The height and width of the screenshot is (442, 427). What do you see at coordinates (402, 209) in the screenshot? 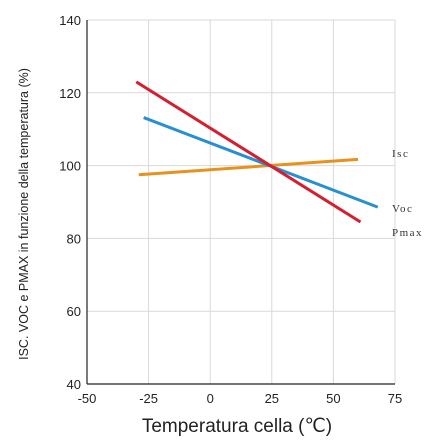
I see `series-label-voc: Voc` at bounding box center [402, 209].